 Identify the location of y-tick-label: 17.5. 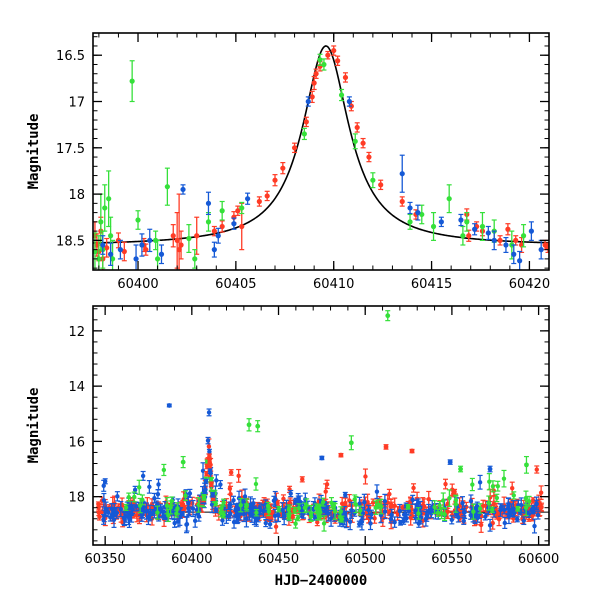
(70, 149).